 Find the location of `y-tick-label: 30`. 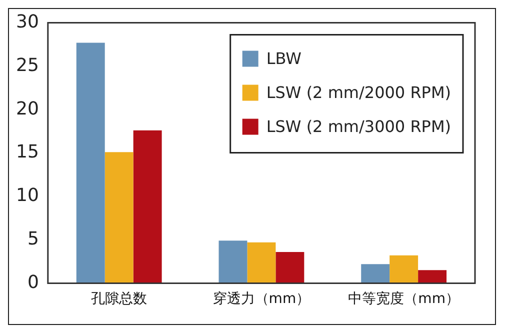

y-tick-label: 30 is located at coordinates (27, 21).